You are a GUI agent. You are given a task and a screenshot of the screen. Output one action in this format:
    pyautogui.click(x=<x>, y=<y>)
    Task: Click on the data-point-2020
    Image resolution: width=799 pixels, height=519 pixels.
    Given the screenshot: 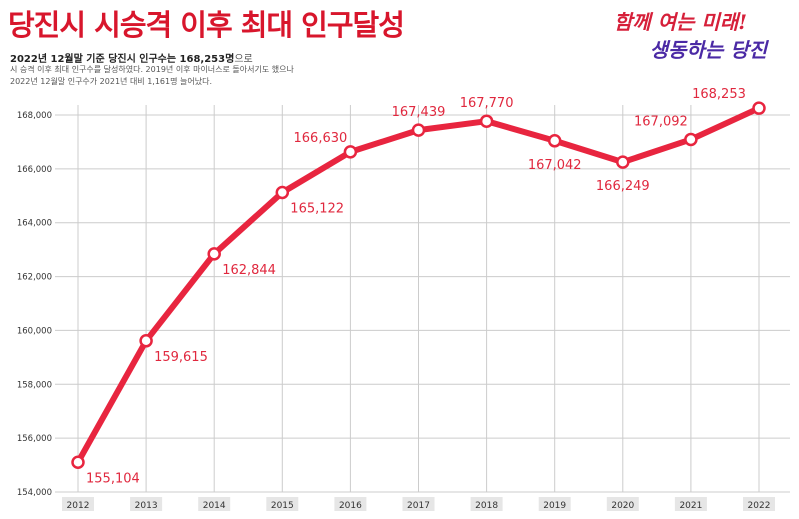 What is the action you would take?
    pyautogui.click(x=623, y=162)
    